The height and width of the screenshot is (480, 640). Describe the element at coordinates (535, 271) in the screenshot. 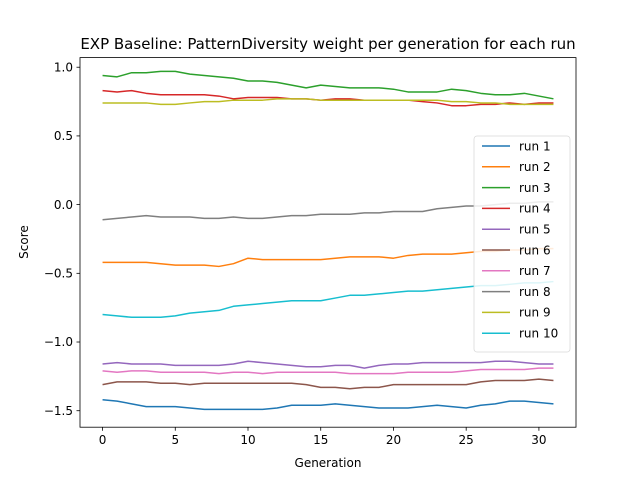

I see `legend-label-run-7: run 7` at that location.